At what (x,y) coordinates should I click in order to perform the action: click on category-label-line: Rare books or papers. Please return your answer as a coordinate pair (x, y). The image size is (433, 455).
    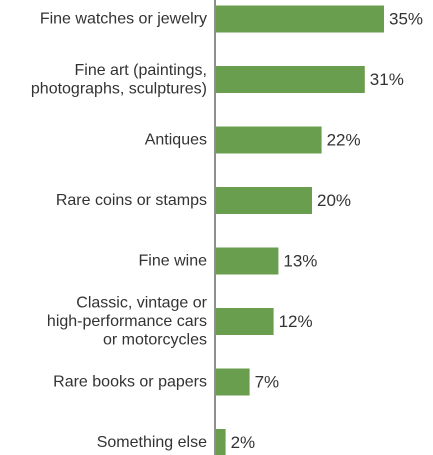
    Looking at the image, I should click on (130, 382).